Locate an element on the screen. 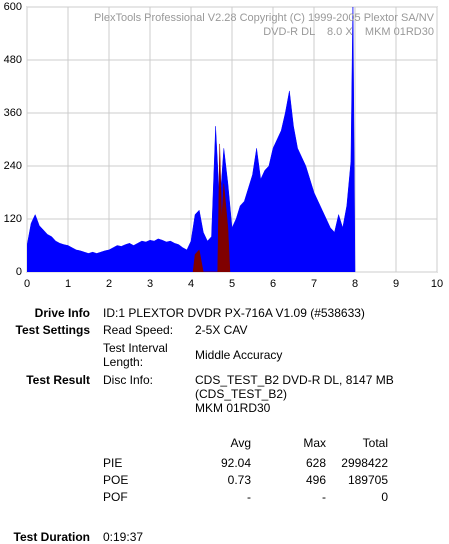 This screenshot has height=544, width=449. table-cell: 2998422 is located at coordinates (364, 463).